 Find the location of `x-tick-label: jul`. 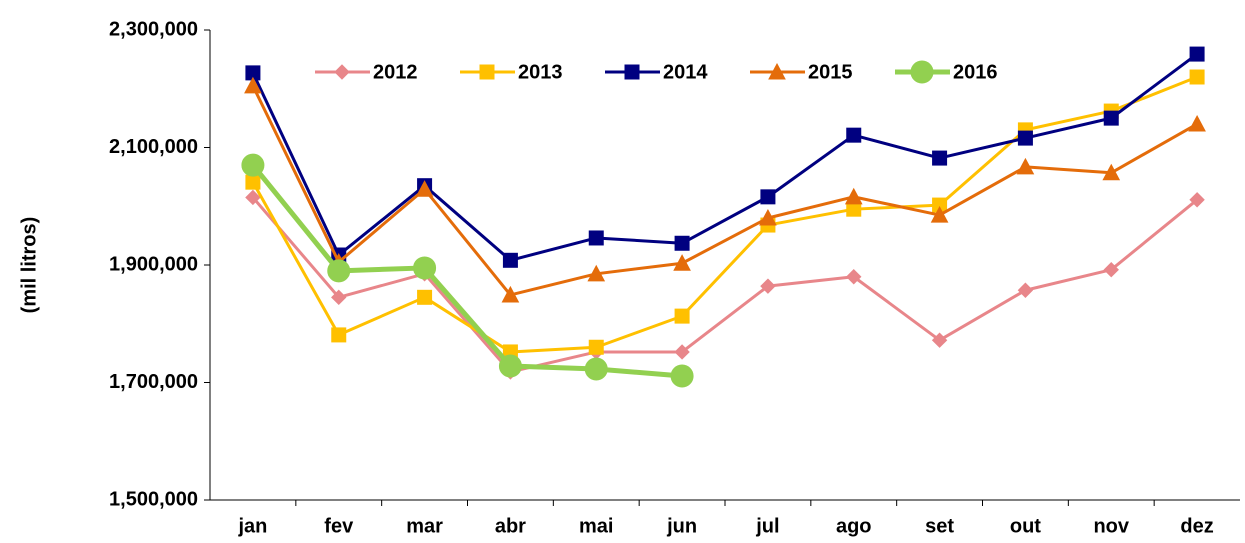

x-tick-label: jul is located at coordinates (767, 526).